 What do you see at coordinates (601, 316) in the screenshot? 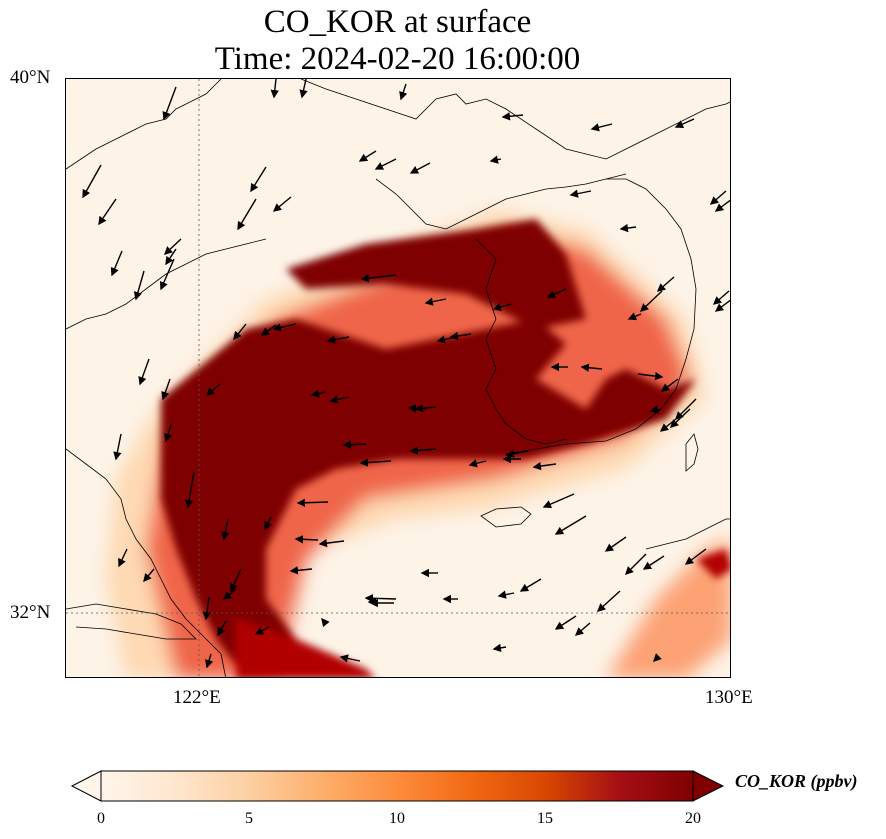
I see `coastline-korea-east` at bounding box center [601, 316].